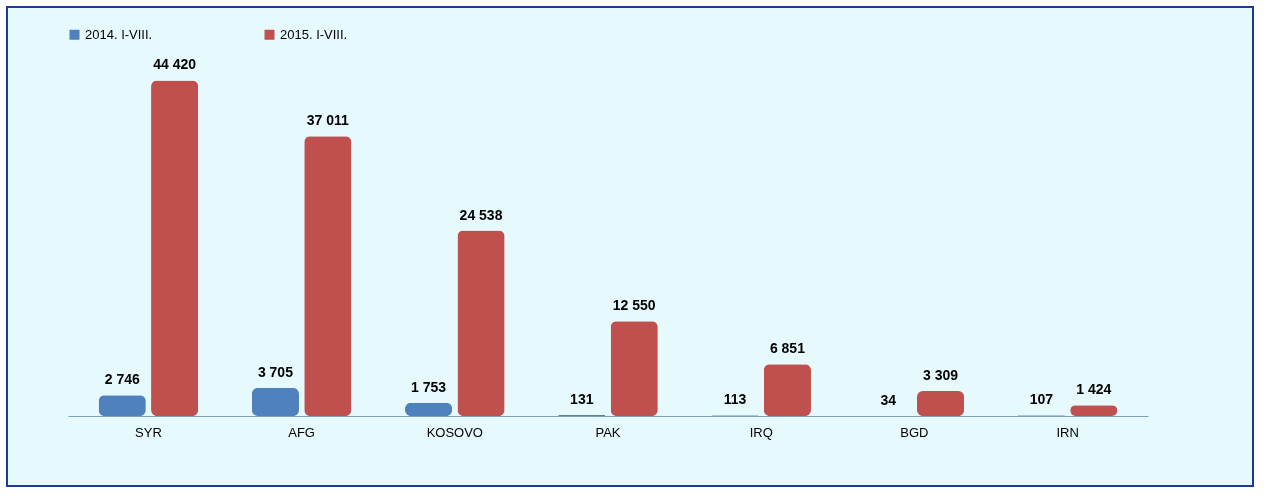  Describe the element at coordinates (328, 120) in the screenshot. I see `data-label: 37 011` at that location.